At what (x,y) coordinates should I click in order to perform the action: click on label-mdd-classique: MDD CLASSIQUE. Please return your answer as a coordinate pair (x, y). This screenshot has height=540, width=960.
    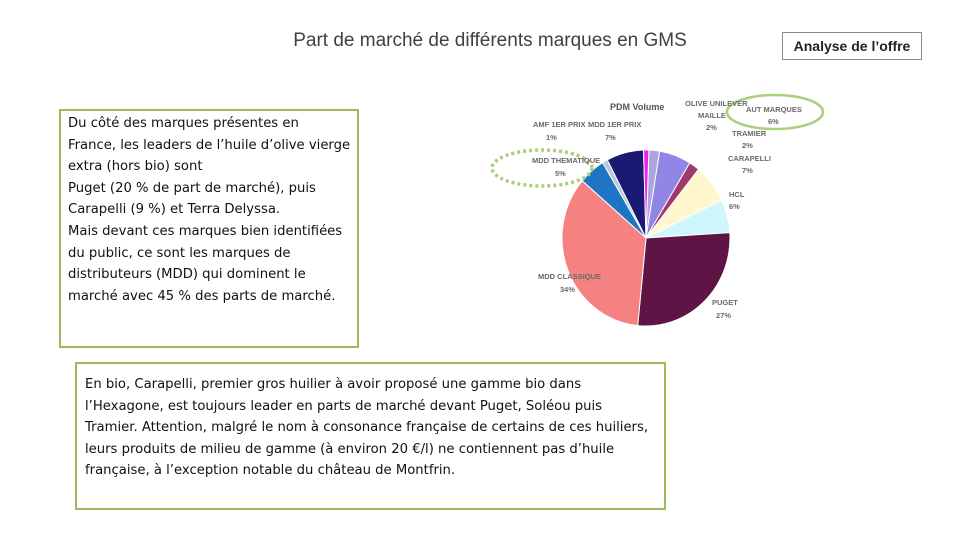
    Looking at the image, I should click on (569, 276).